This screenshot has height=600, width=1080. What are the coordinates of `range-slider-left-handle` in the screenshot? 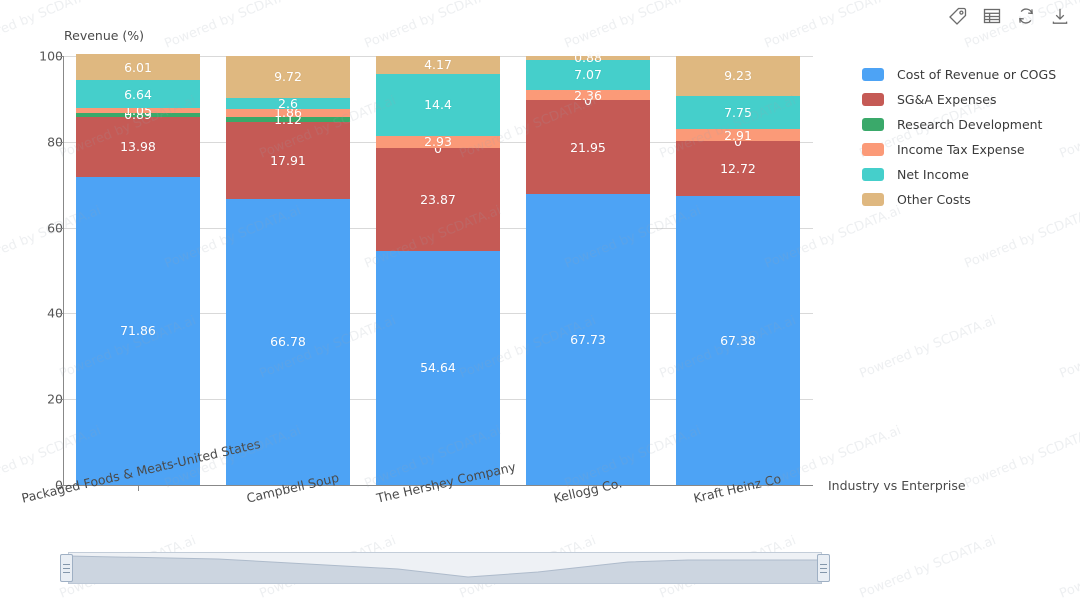 It's located at (66, 568).